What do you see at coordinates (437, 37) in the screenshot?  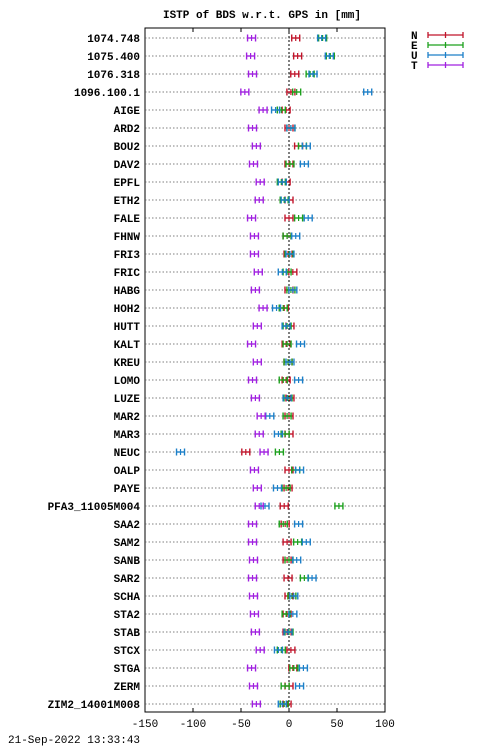 I see `legend-item-n: N` at bounding box center [437, 37].